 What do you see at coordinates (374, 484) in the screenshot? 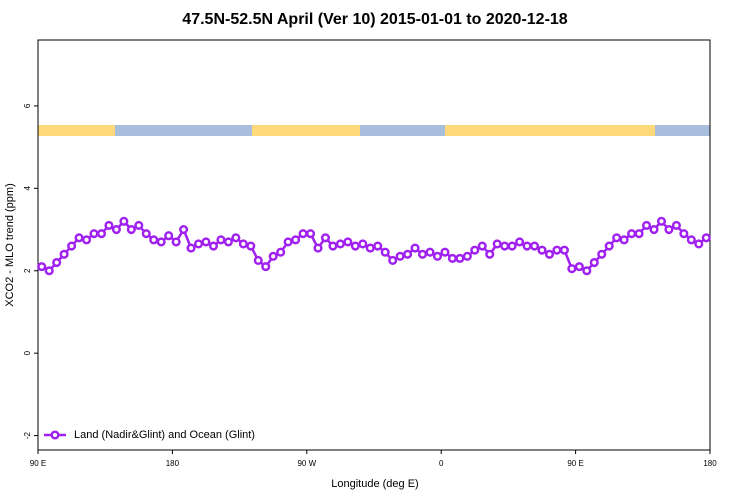
I see `x-axis-label: Longitude (deg E)` at bounding box center [374, 484].